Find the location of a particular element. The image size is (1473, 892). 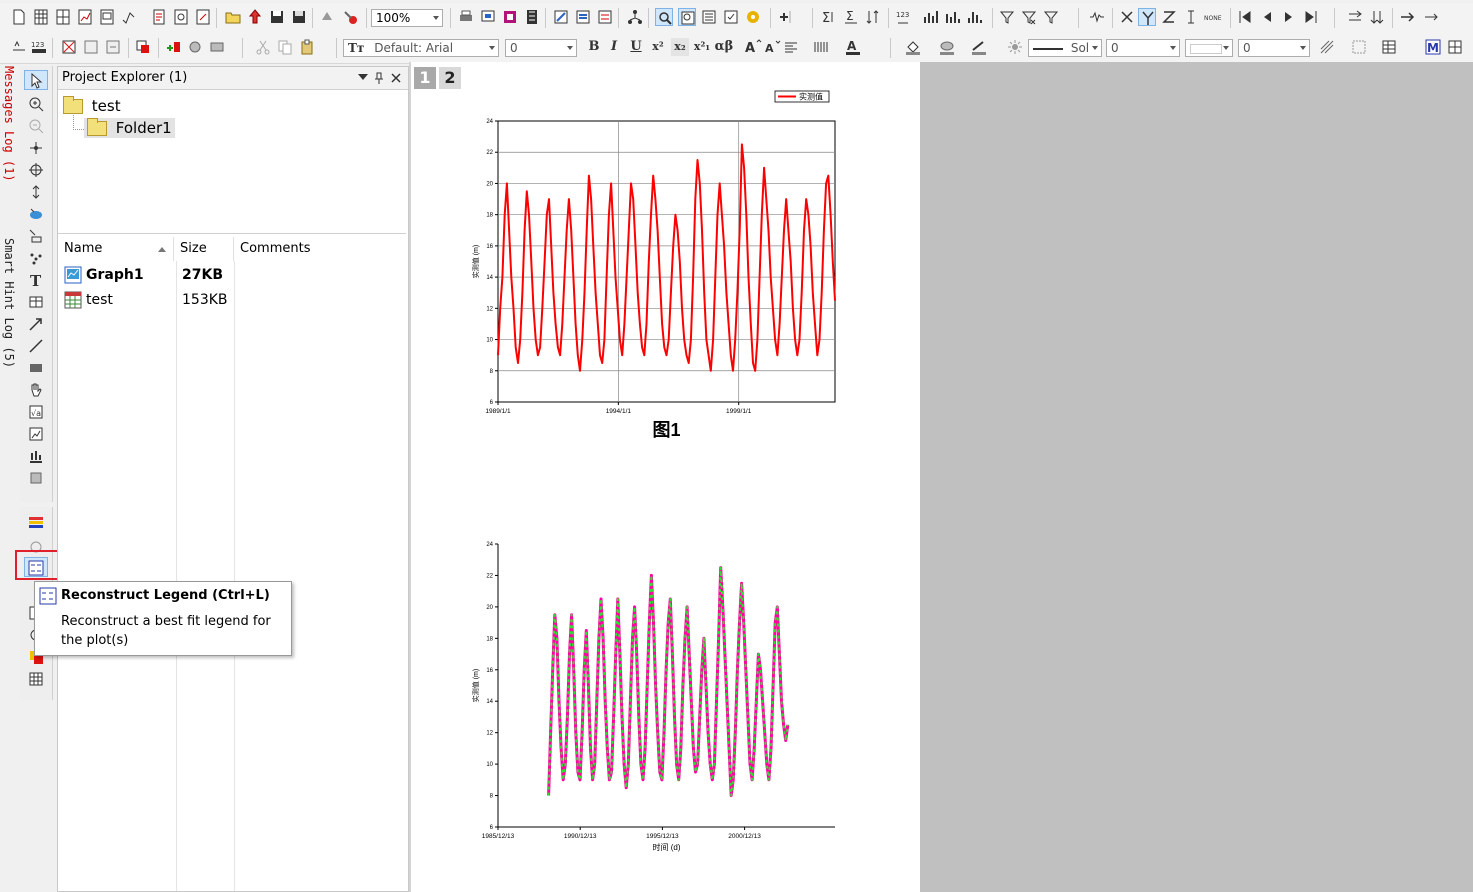

pointer-tool-icon is located at coordinates (36, 80).